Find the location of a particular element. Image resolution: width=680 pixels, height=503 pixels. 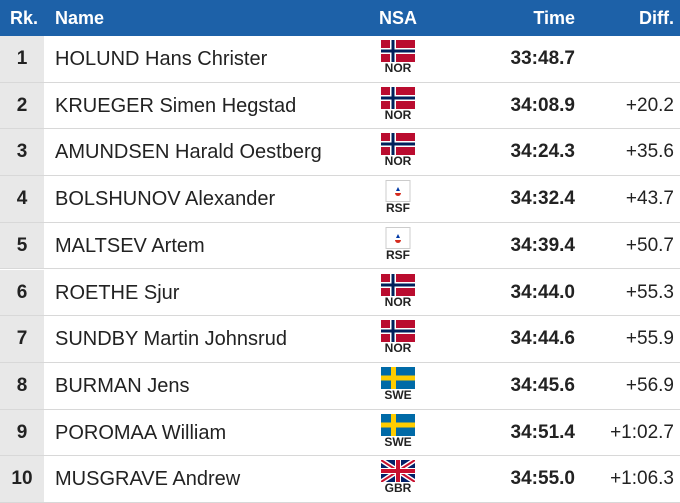

diff-cell: +35.6 is located at coordinates (649, 152).